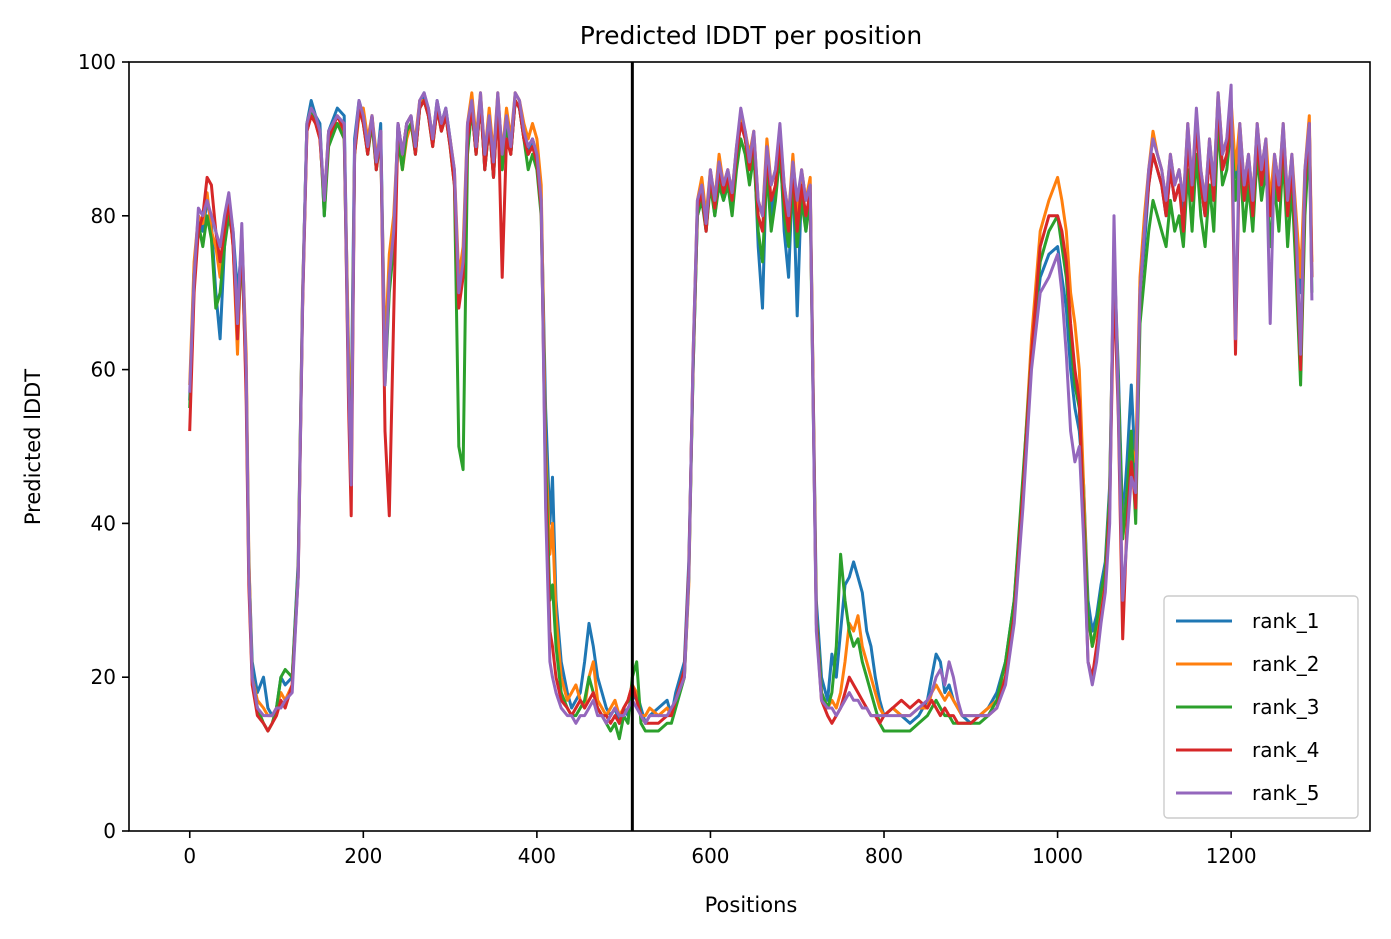  I want to click on chart-title: Predicted lDDT per position, so click(751, 35).